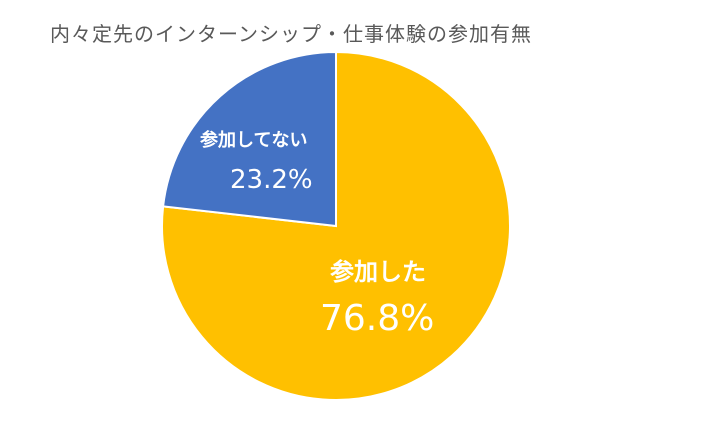 The width and height of the screenshot is (704, 429). I want to click on slice-value-2: 23.2%, so click(271, 180).